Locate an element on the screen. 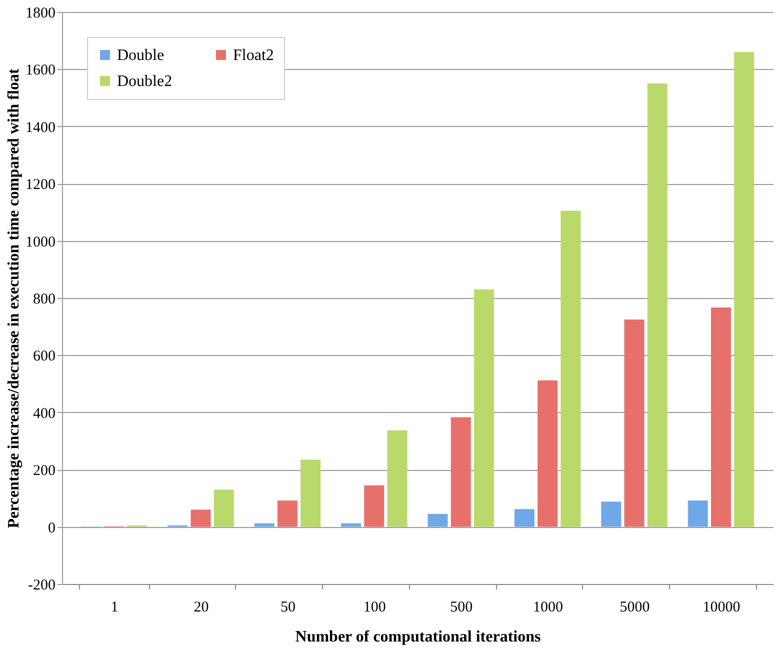  x-tick-label: 20 is located at coordinates (201, 608).